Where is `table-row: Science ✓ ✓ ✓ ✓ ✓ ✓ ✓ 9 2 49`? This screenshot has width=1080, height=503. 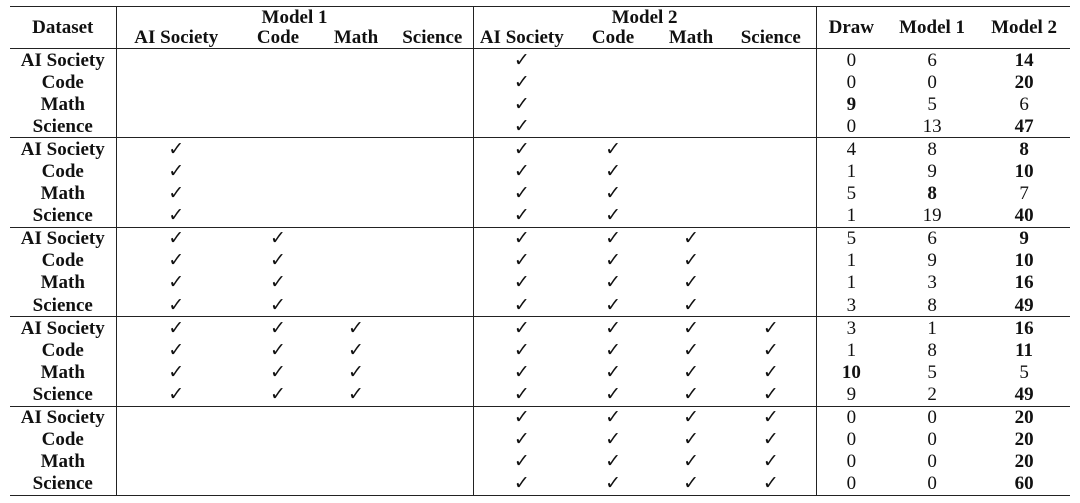 table-row: Science ✓ ✓ ✓ ✓ ✓ ✓ ✓ 9 2 49 is located at coordinates (540, 394).